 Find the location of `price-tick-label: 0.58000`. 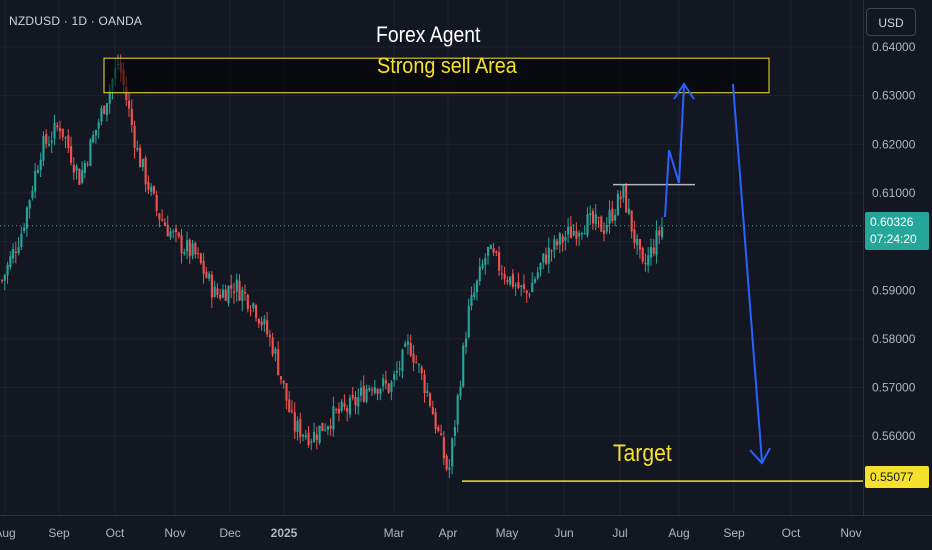

price-tick-label: 0.58000 is located at coordinates (894, 339).